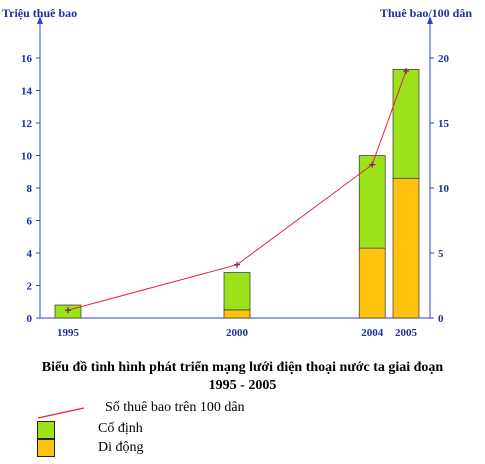  Describe the element at coordinates (372, 333) in the screenshot. I see `x-tick-label: 2004` at that location.